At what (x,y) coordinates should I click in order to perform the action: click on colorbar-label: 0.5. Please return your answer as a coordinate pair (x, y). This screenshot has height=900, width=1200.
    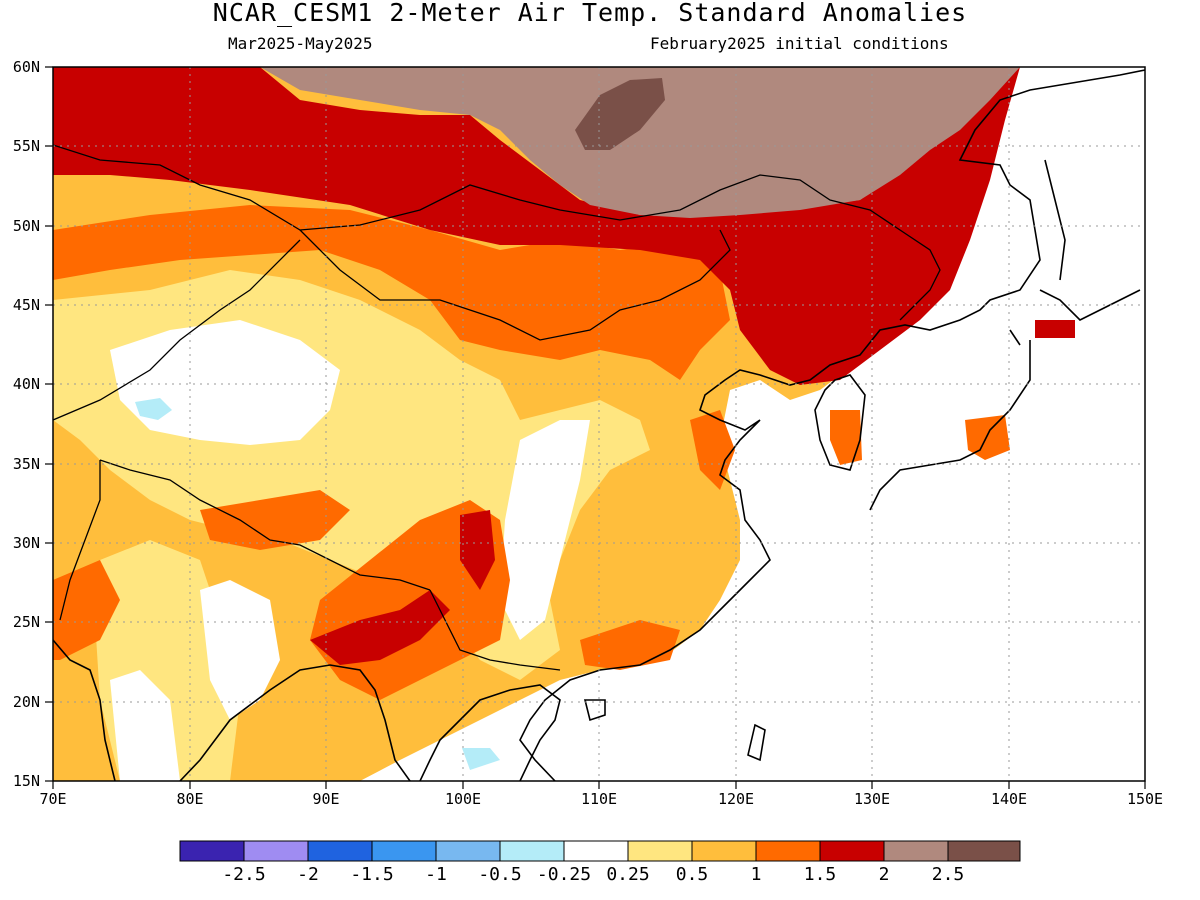
    Looking at the image, I should click on (692, 874).